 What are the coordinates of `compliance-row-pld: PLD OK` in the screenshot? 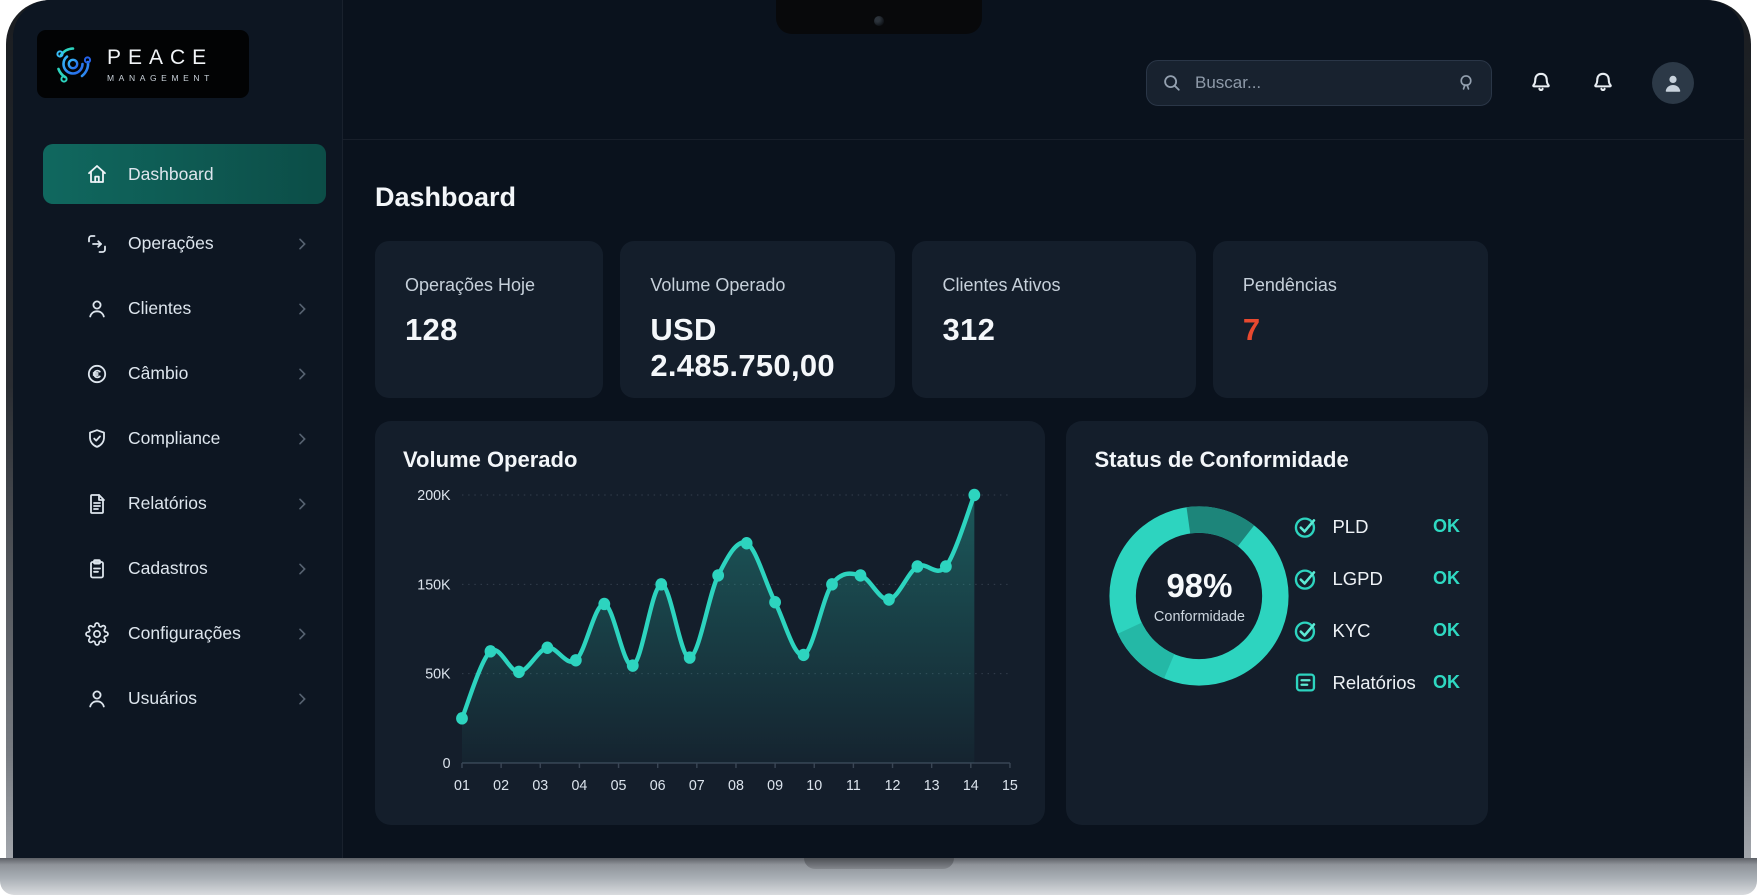 It's located at (1376, 526).